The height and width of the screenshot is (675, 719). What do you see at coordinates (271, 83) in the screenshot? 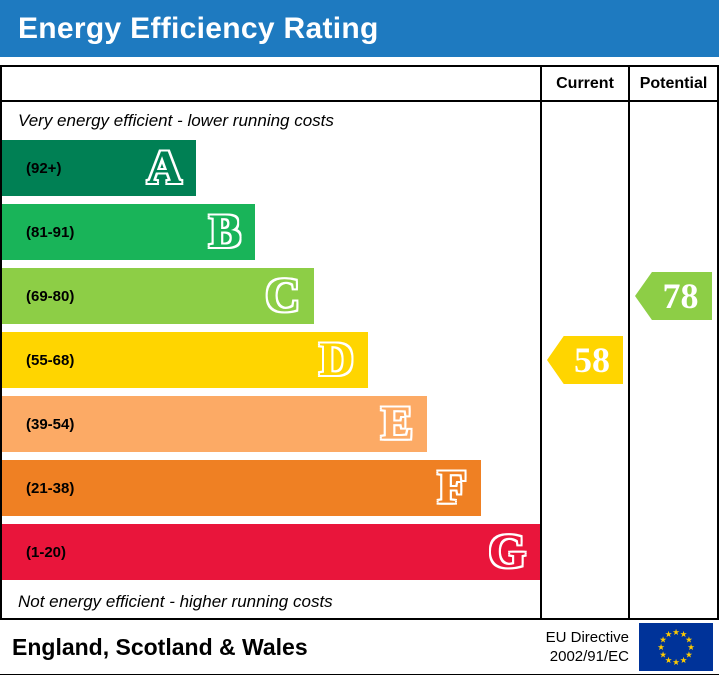
I see `header-spacer-cell` at bounding box center [271, 83].